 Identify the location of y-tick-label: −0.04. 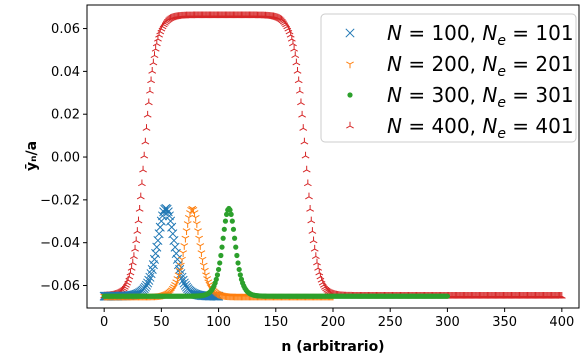
(60, 243).